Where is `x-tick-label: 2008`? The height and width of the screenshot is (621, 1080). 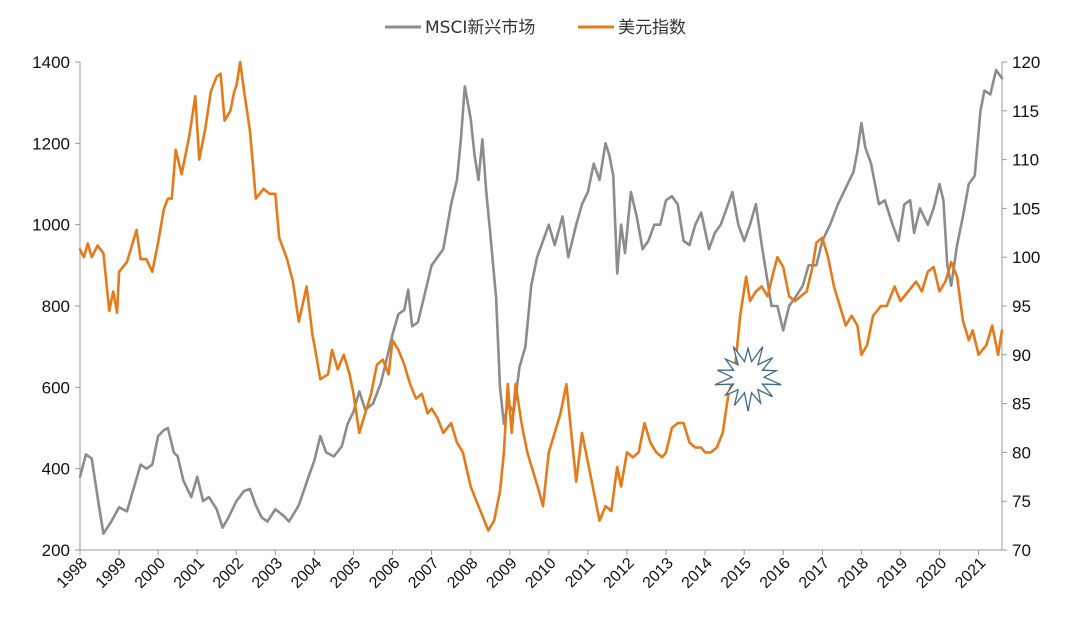 x-tick-label: 2008 is located at coordinates (462, 573).